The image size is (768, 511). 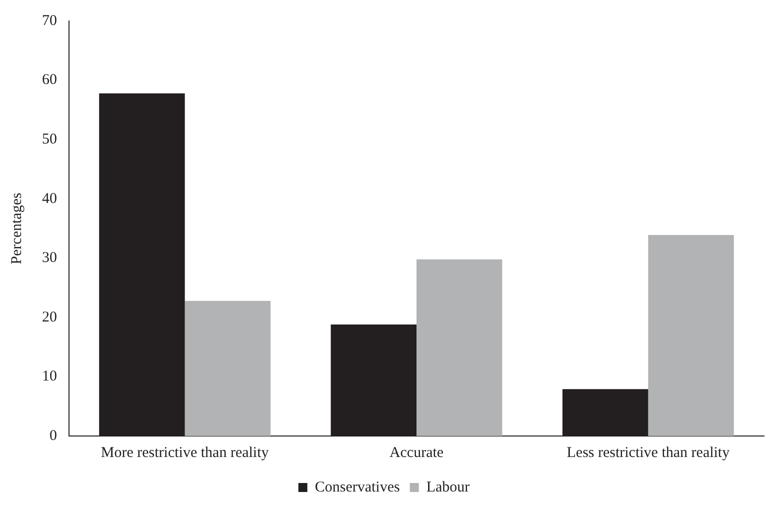 What do you see at coordinates (49, 317) in the screenshot?
I see `y-tick-label: 20` at bounding box center [49, 317].